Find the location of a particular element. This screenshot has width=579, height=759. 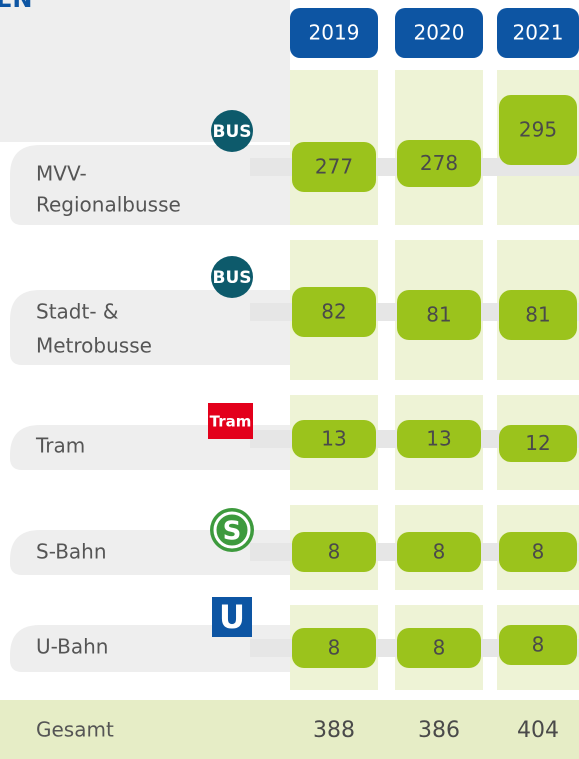

icon-text: S is located at coordinates (232, 532).